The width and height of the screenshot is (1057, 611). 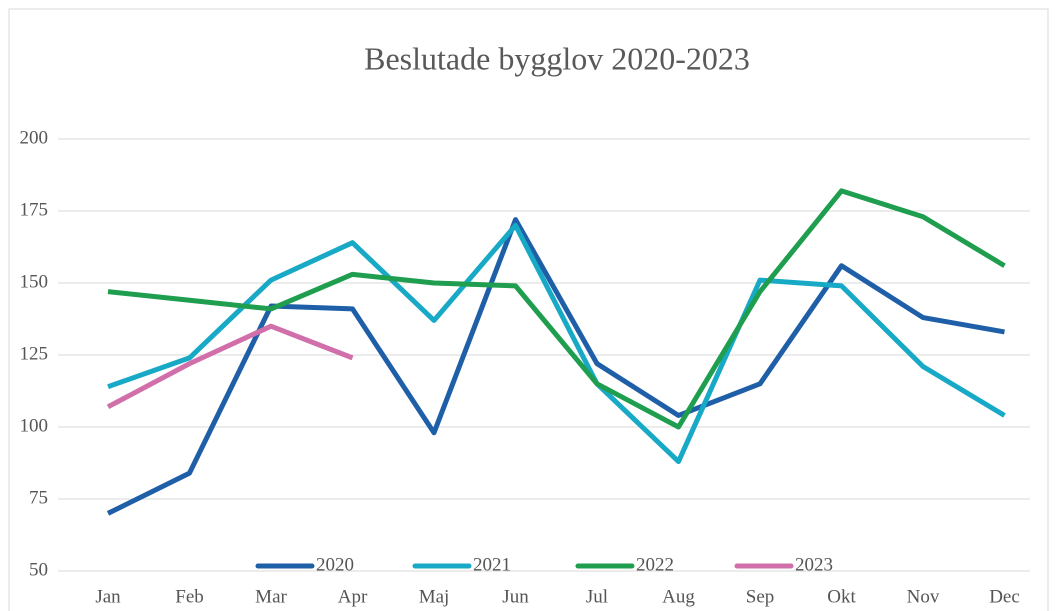 What do you see at coordinates (655, 564) in the screenshot?
I see `legend-label: 2022` at bounding box center [655, 564].